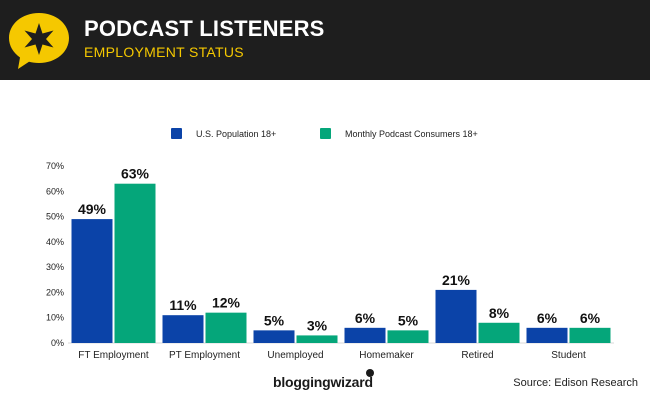 The image size is (650, 400). I want to click on legend-item-podcast-consumers: Monthly Podcast Consumers 18+, so click(399, 133).